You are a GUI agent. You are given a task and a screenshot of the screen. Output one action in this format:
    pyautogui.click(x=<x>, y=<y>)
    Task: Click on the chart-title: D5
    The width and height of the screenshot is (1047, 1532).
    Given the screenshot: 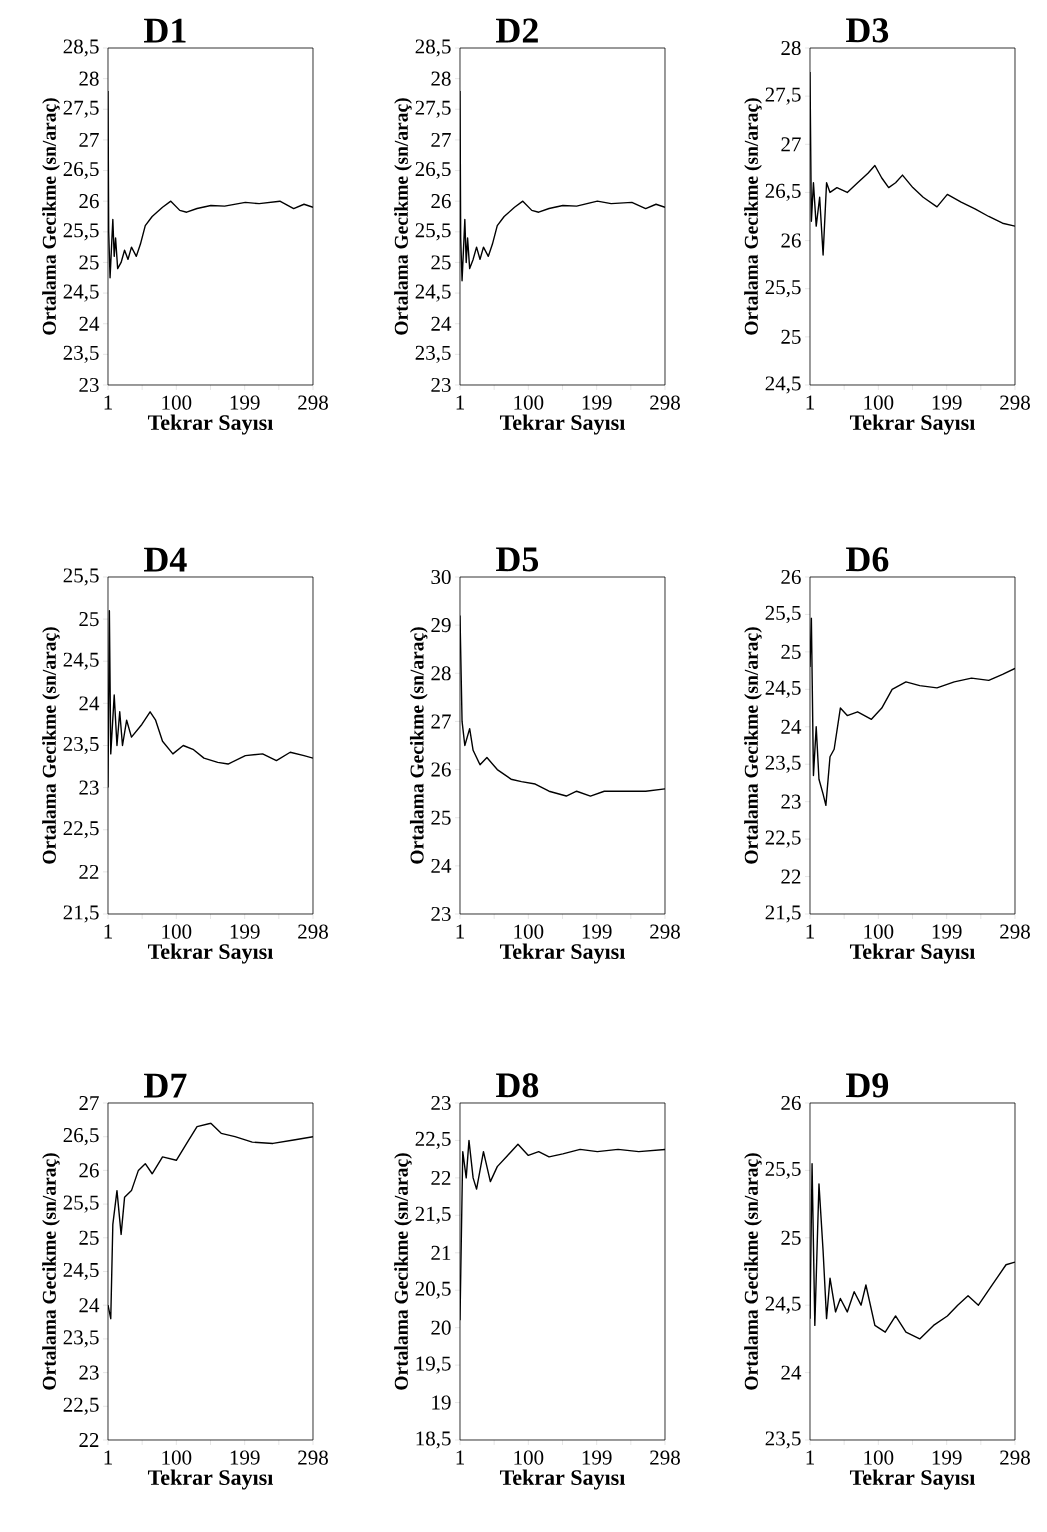 What is the action you would take?
    pyautogui.click(x=517, y=559)
    